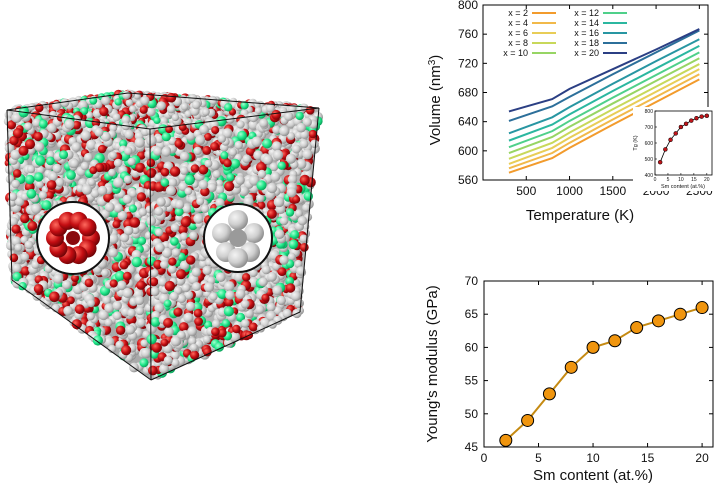  Describe the element at coordinates (472, 281) in the screenshot. I see `y-tick-label: 70` at that location.